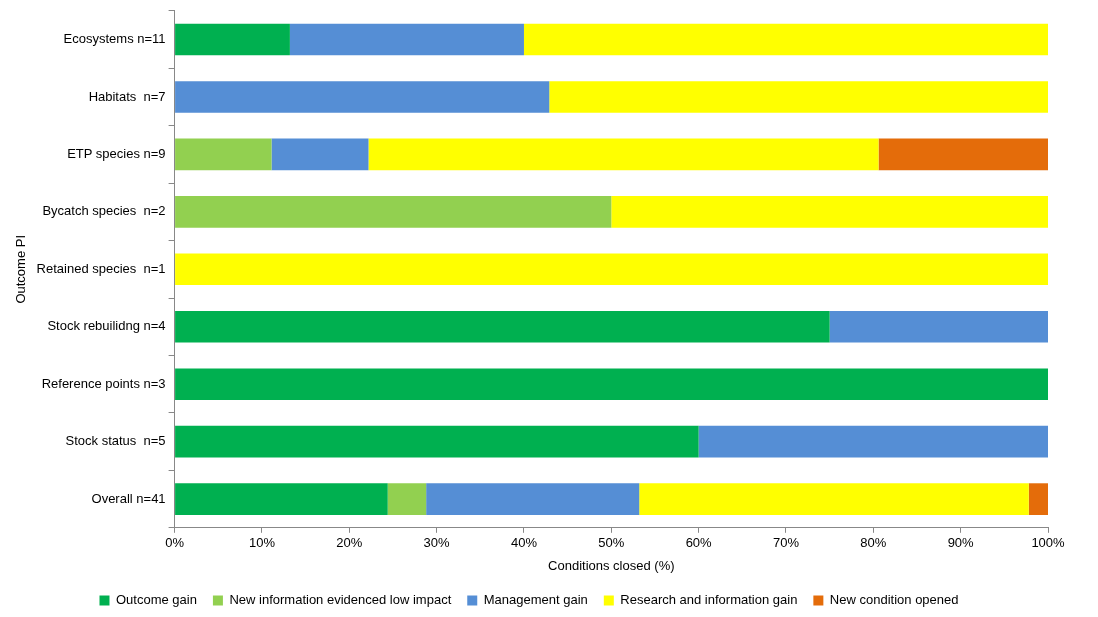  I want to click on y-tick-label: Reference points n=3, so click(103, 383).